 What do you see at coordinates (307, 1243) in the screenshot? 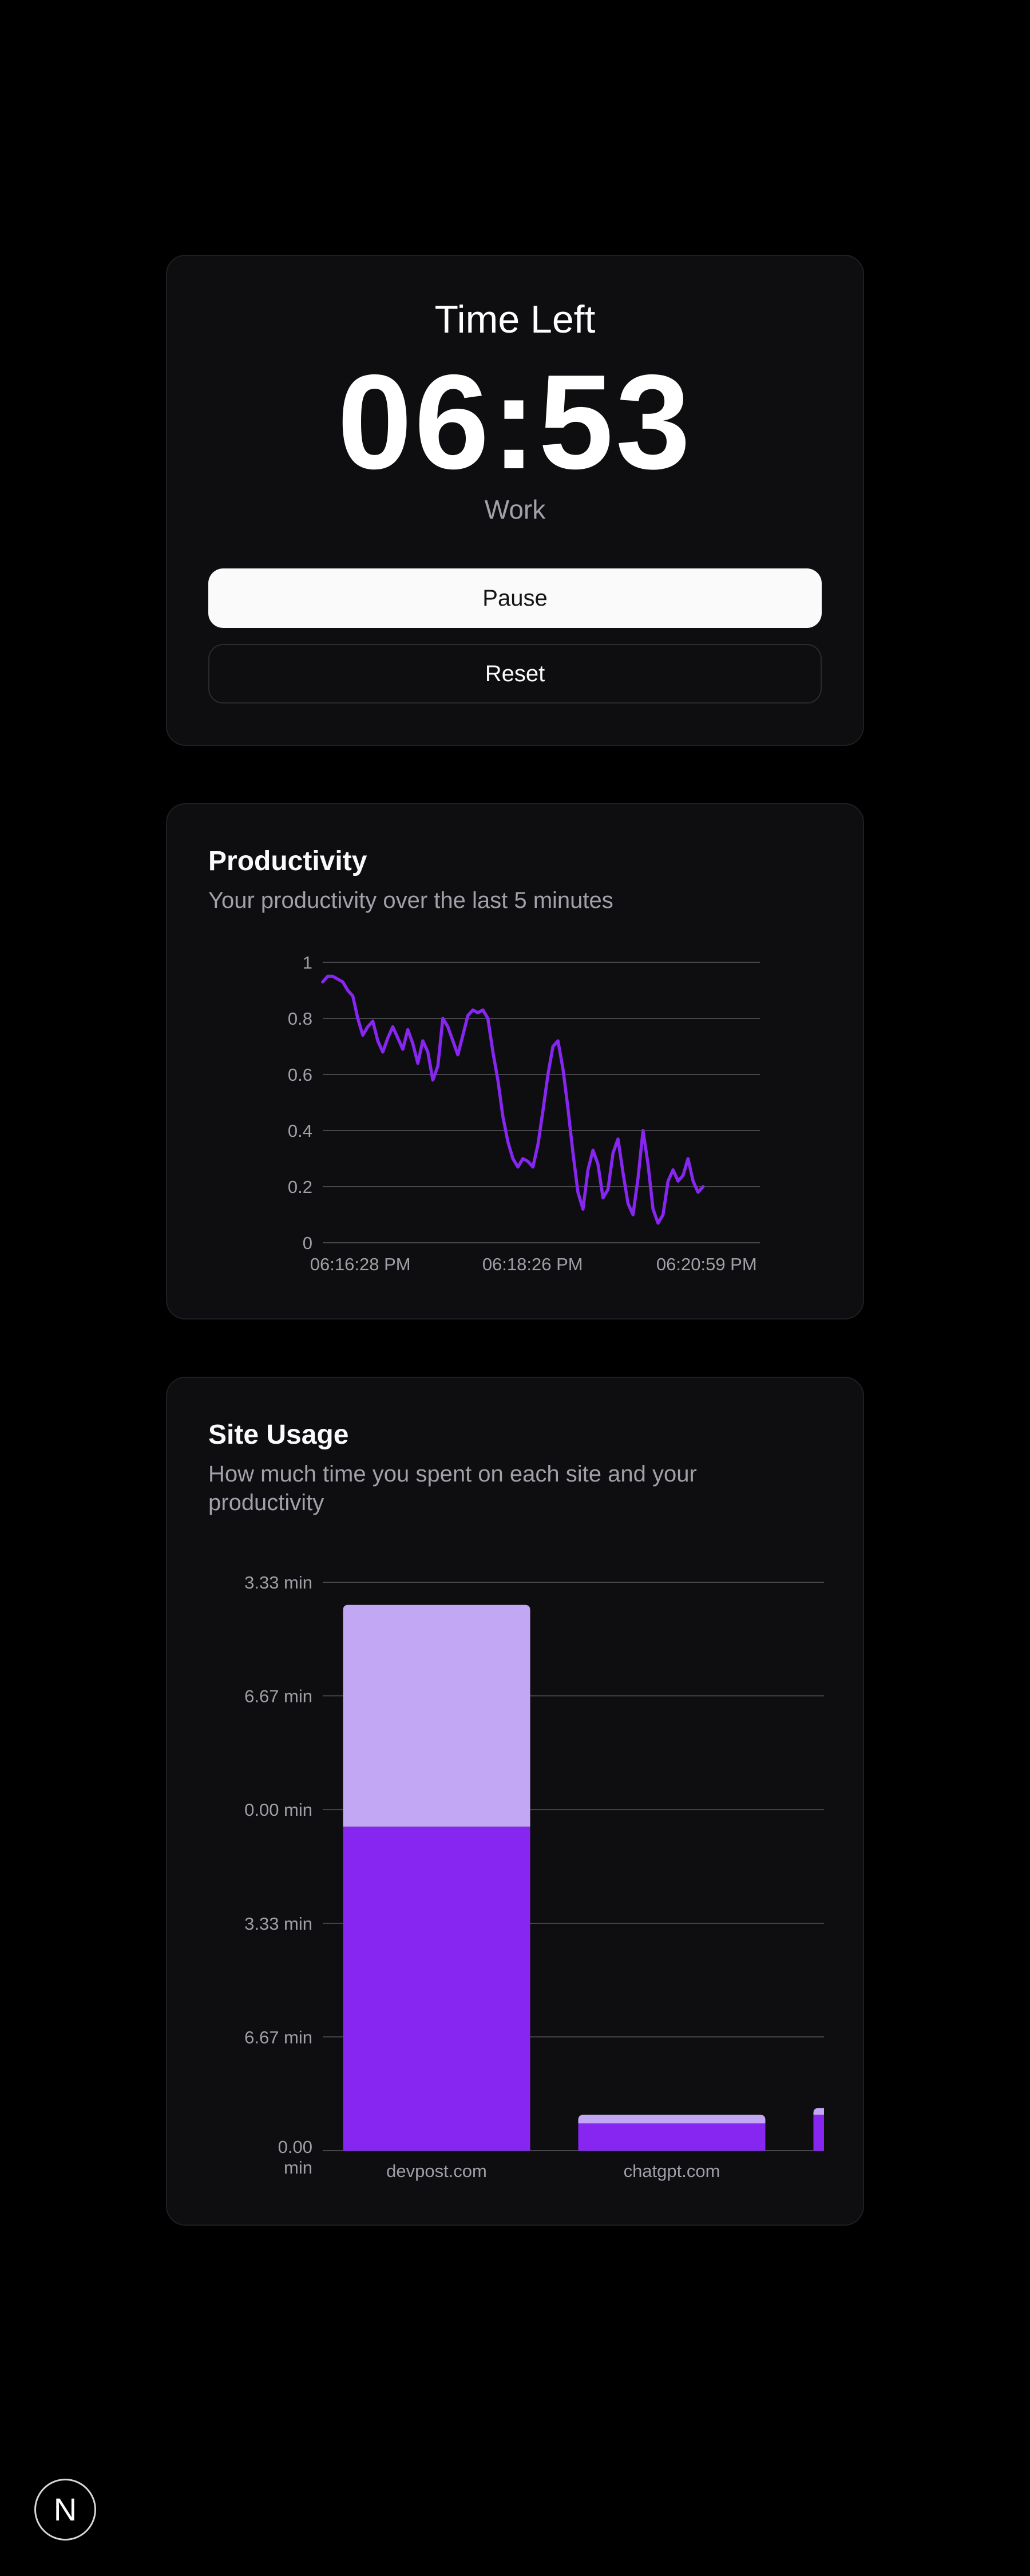
I see `svg-text: 0` at bounding box center [307, 1243].